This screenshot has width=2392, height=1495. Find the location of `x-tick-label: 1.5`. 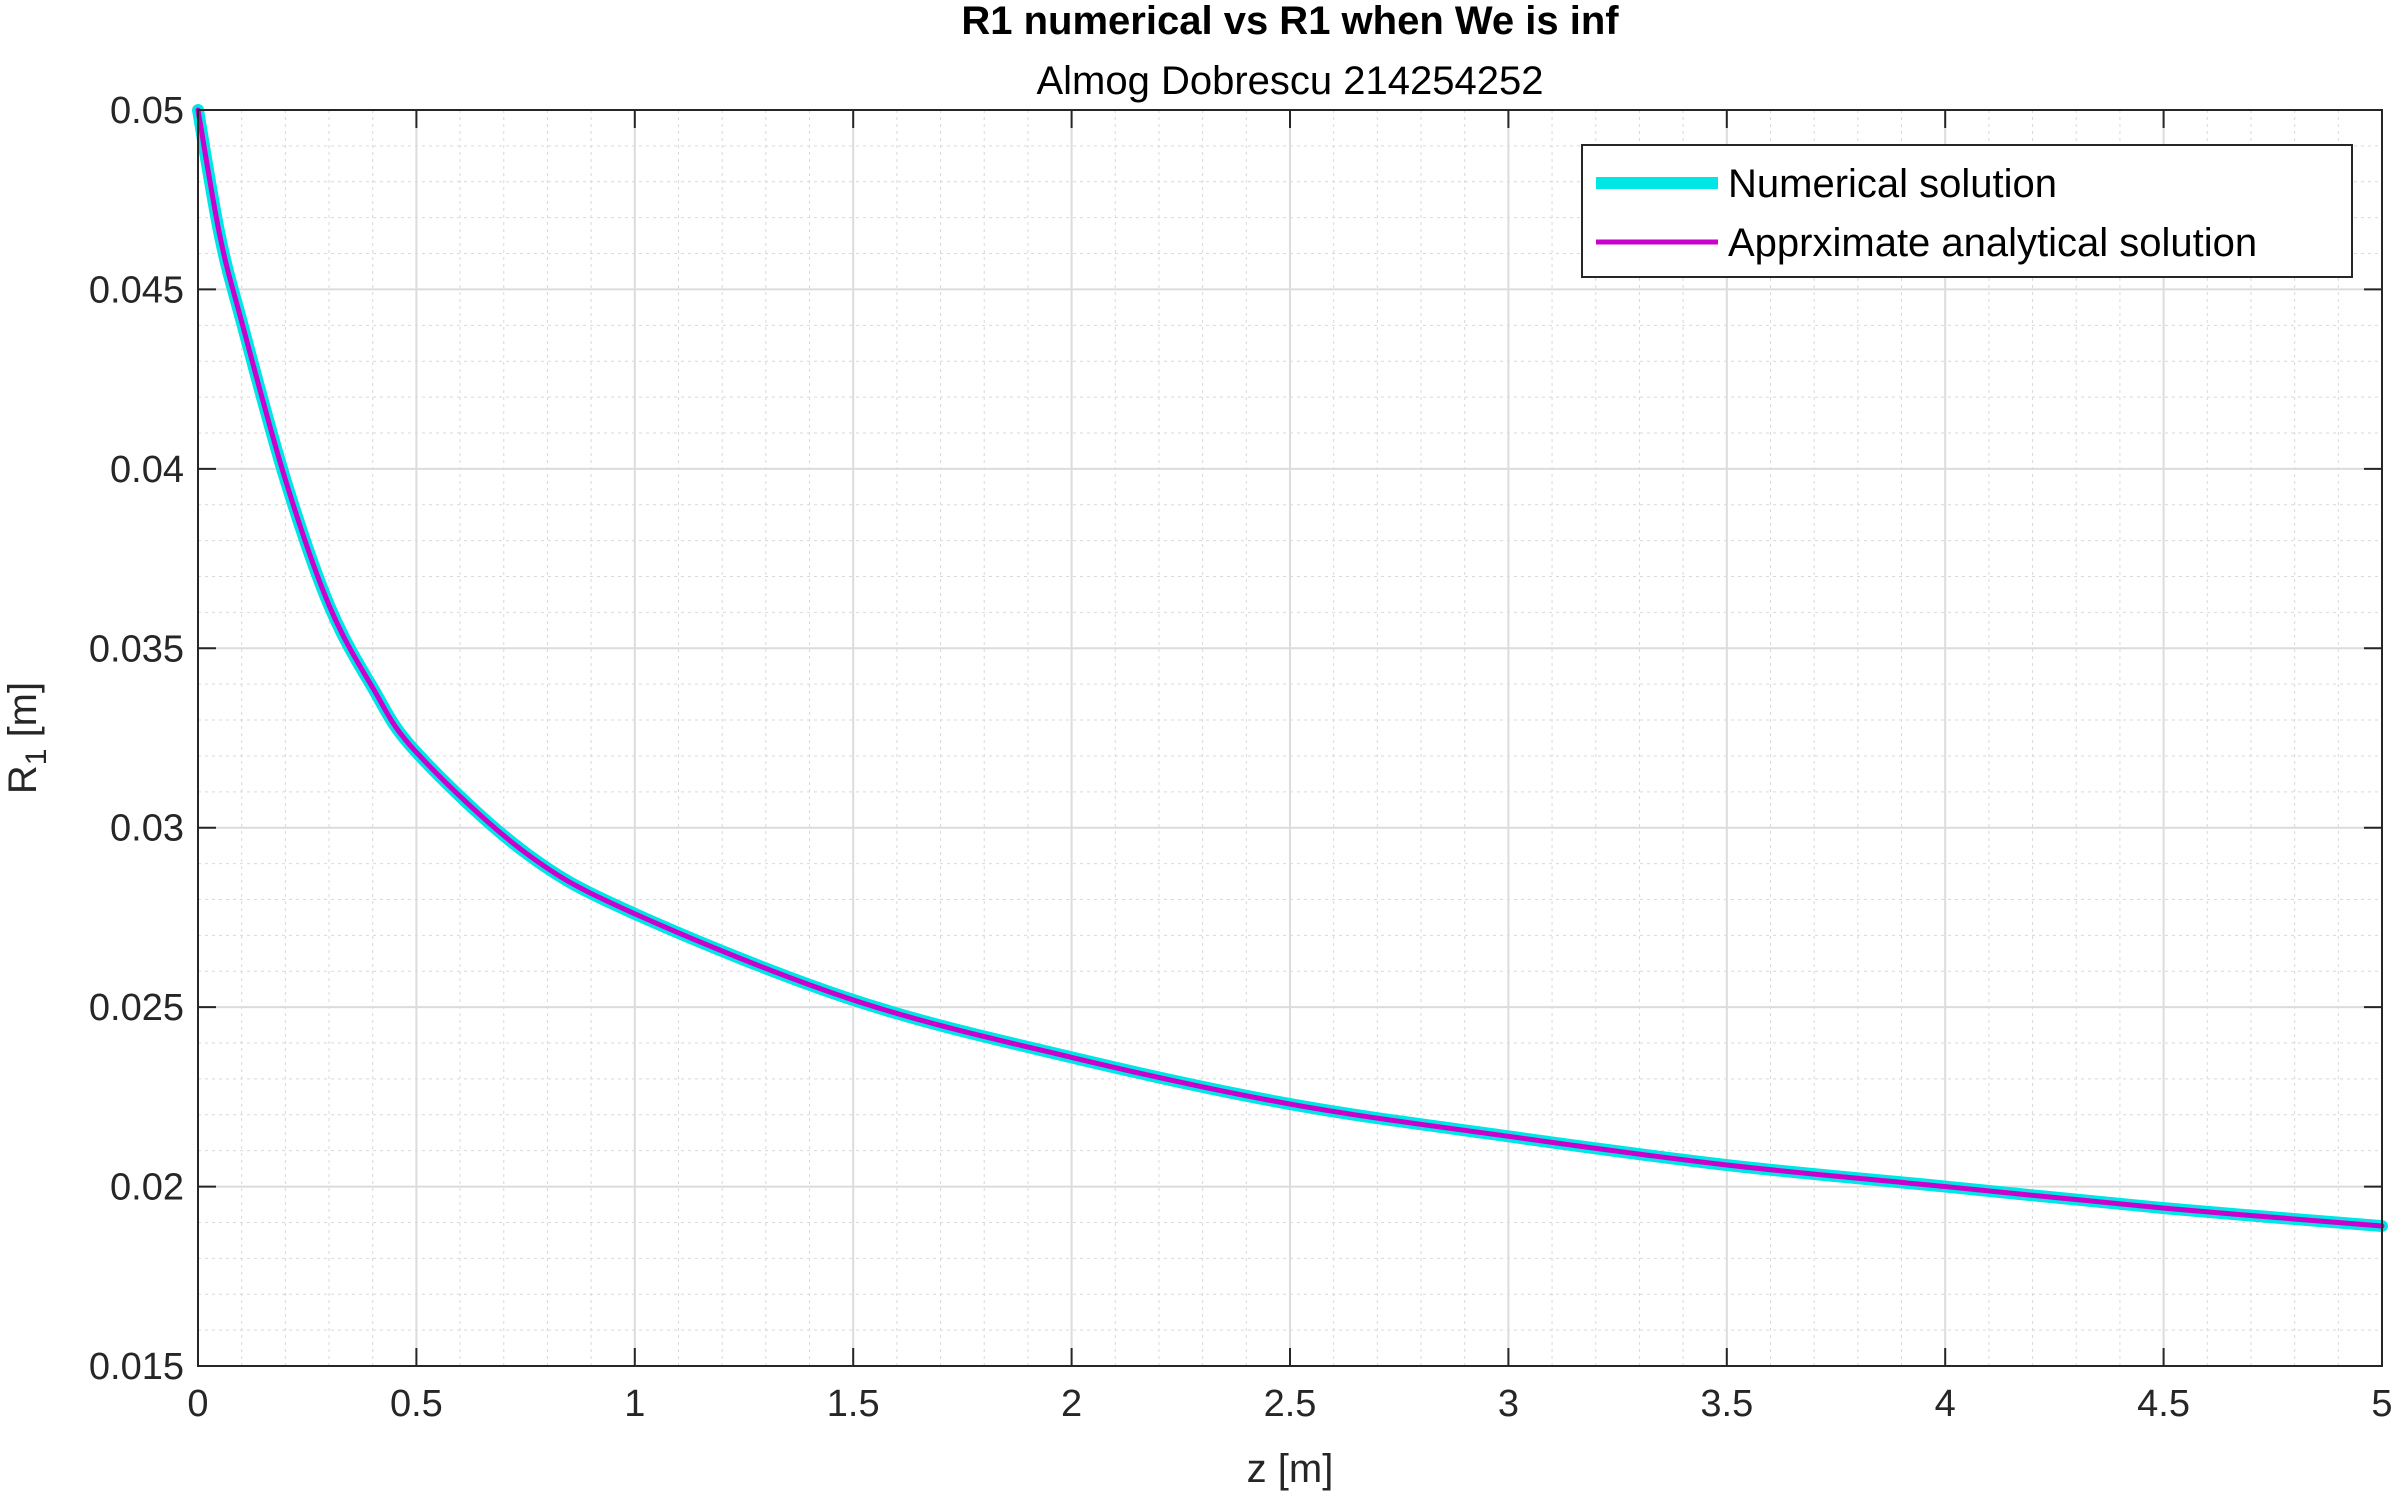

x-tick-label: 1.5 is located at coordinates (853, 1404).